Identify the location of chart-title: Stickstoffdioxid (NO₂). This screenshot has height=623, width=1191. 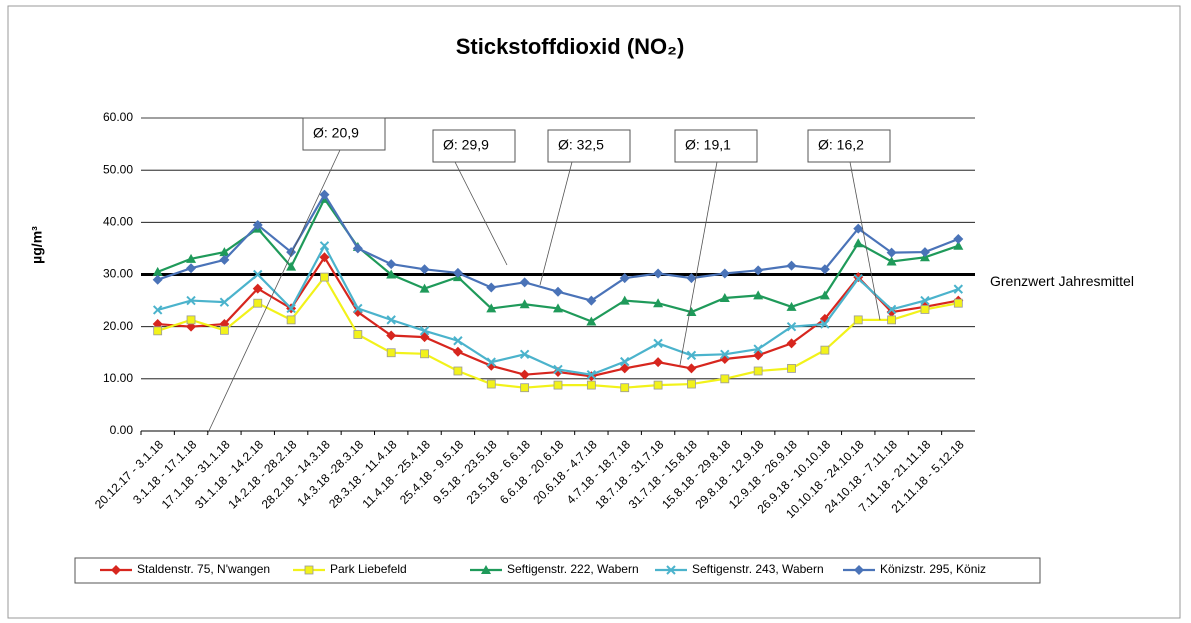
(570, 46).